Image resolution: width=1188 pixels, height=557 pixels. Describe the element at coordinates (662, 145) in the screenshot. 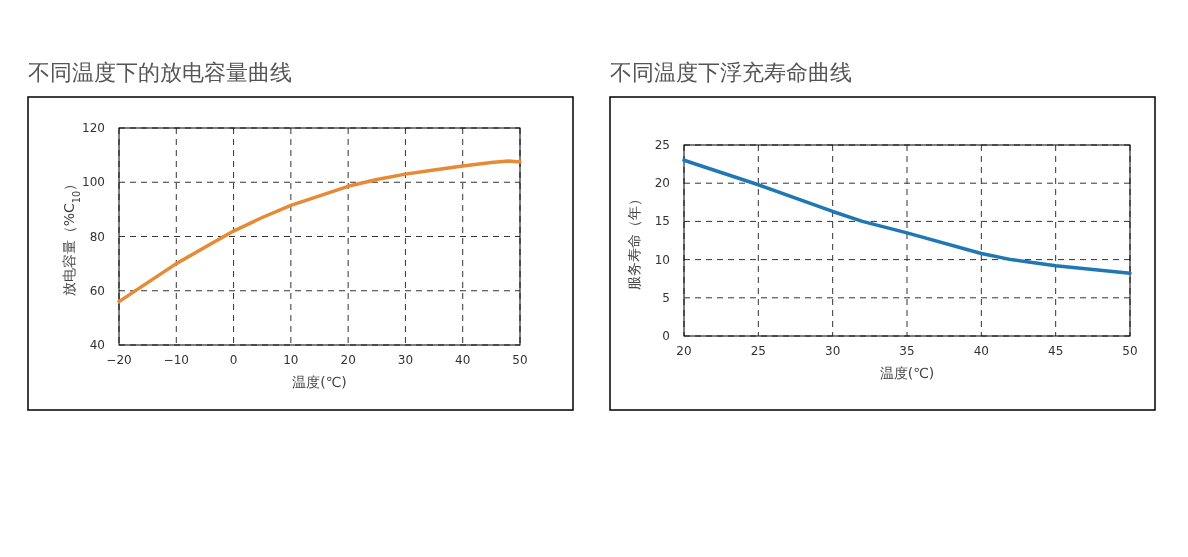

I see `y-tick-label: 25` at that location.